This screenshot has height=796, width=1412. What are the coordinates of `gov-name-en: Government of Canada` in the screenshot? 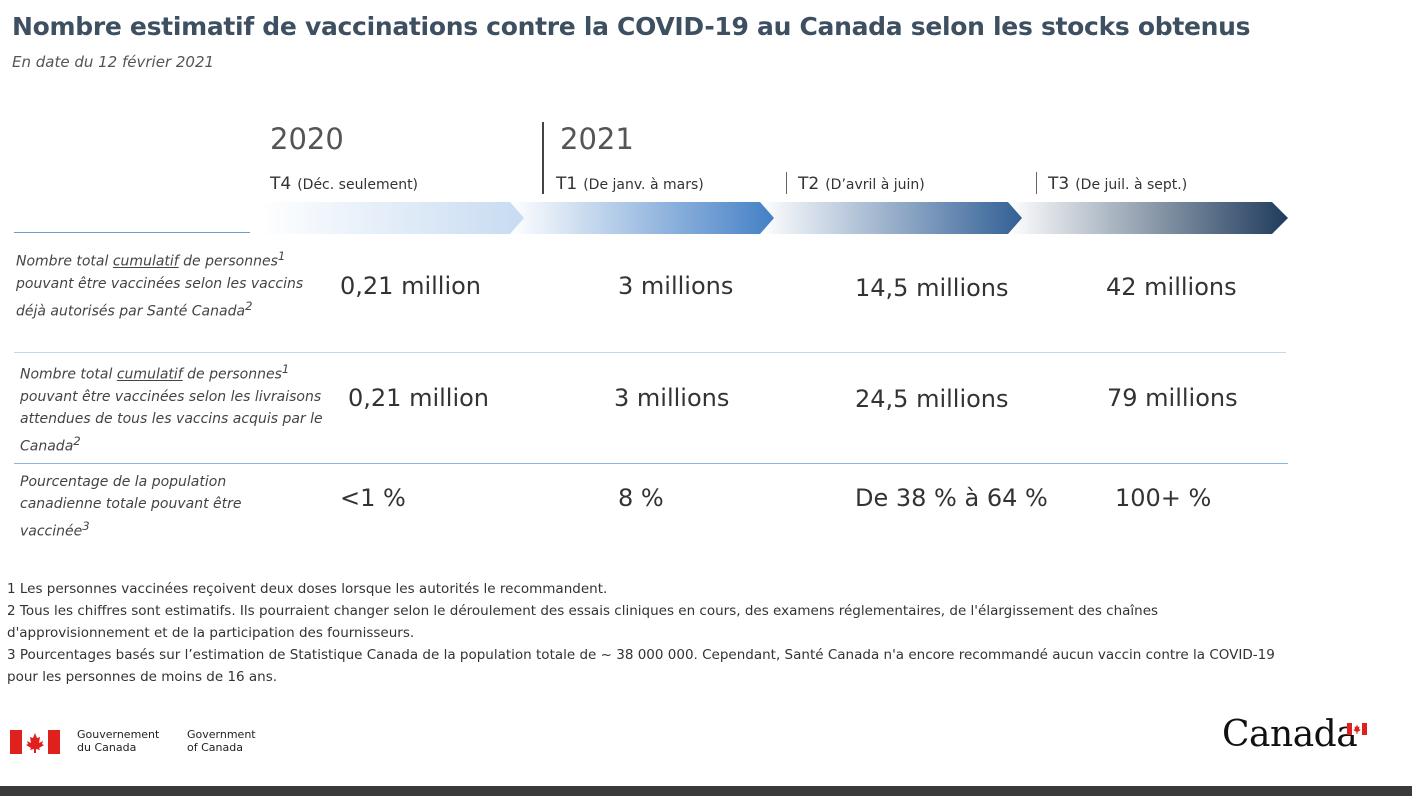 It's located at (221, 741).